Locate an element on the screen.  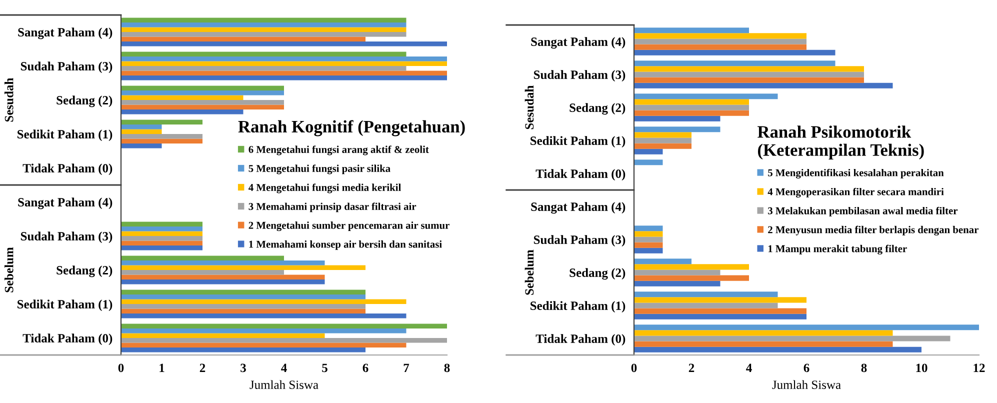
x-tick-label: 12 is located at coordinates (979, 368).